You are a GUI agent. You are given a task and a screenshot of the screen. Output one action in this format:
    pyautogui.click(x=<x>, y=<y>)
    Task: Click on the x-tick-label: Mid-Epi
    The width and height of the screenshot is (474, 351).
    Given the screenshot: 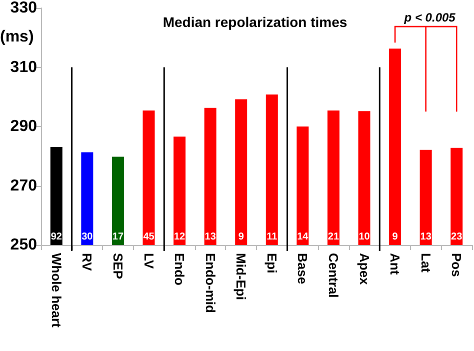 What is the action you would take?
    pyautogui.click(x=241, y=276)
    